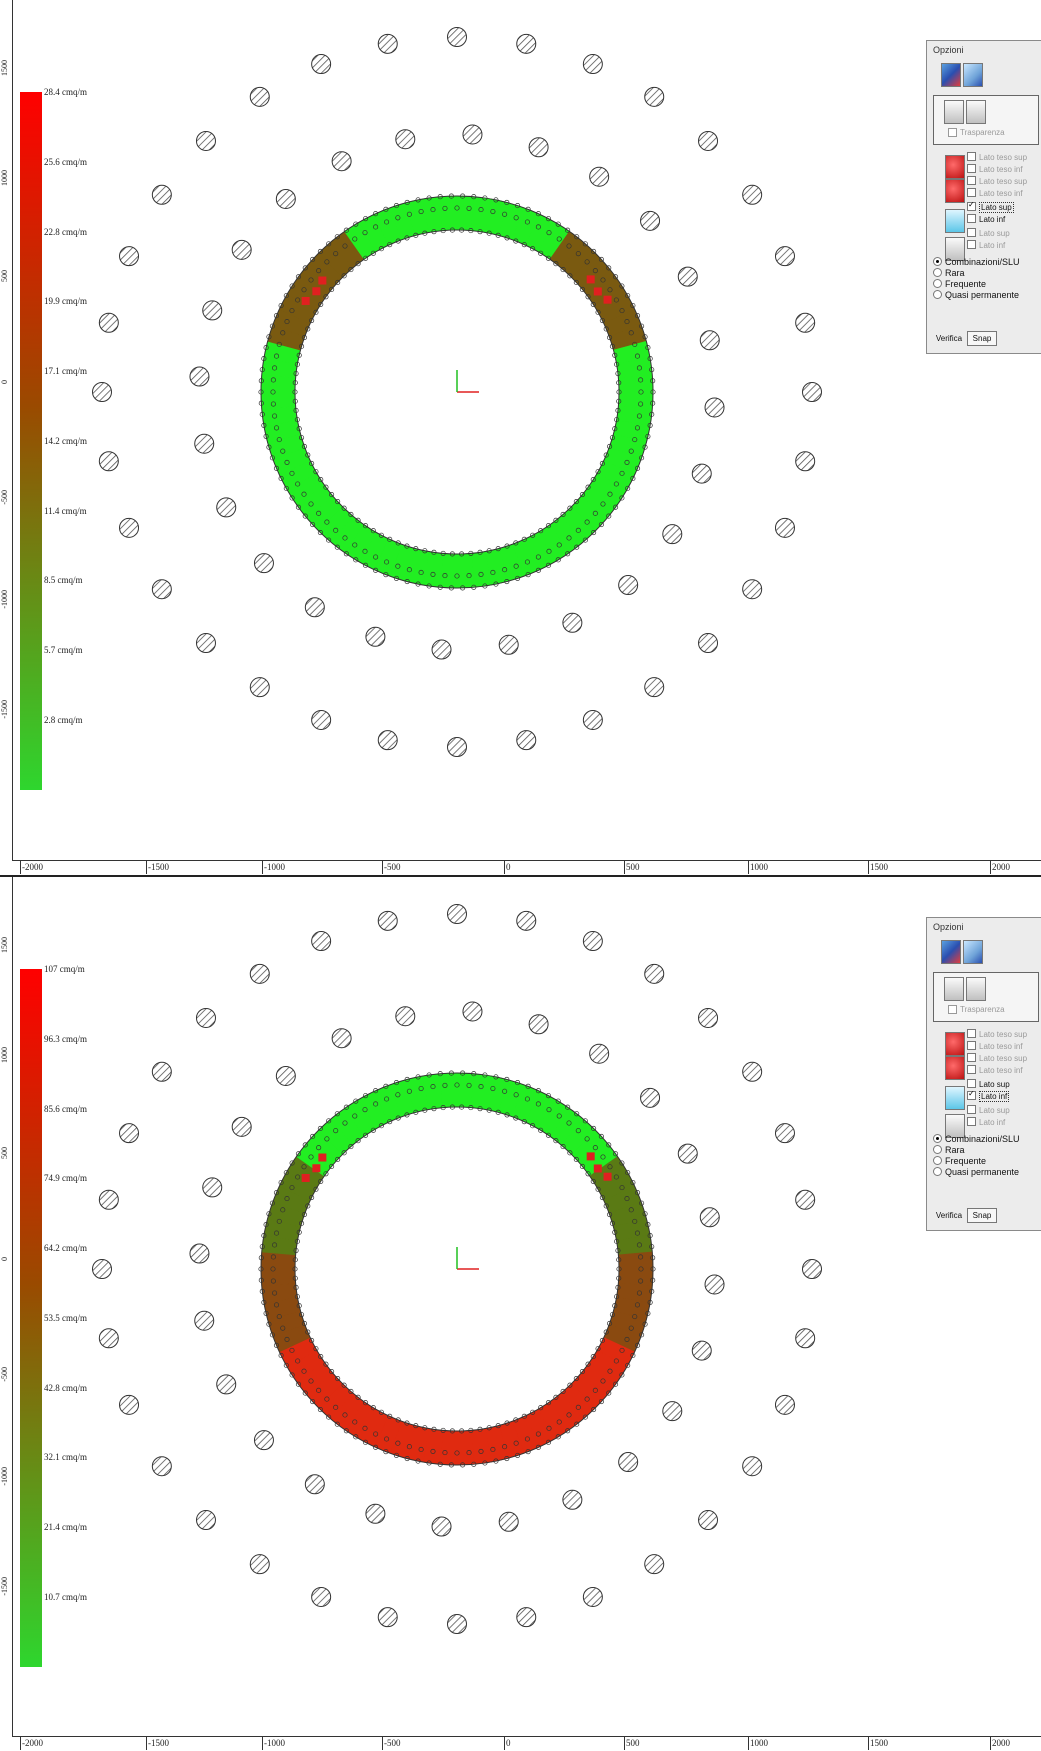  I want to click on legend-label: 28.4 cmq/m, so click(65, 92).